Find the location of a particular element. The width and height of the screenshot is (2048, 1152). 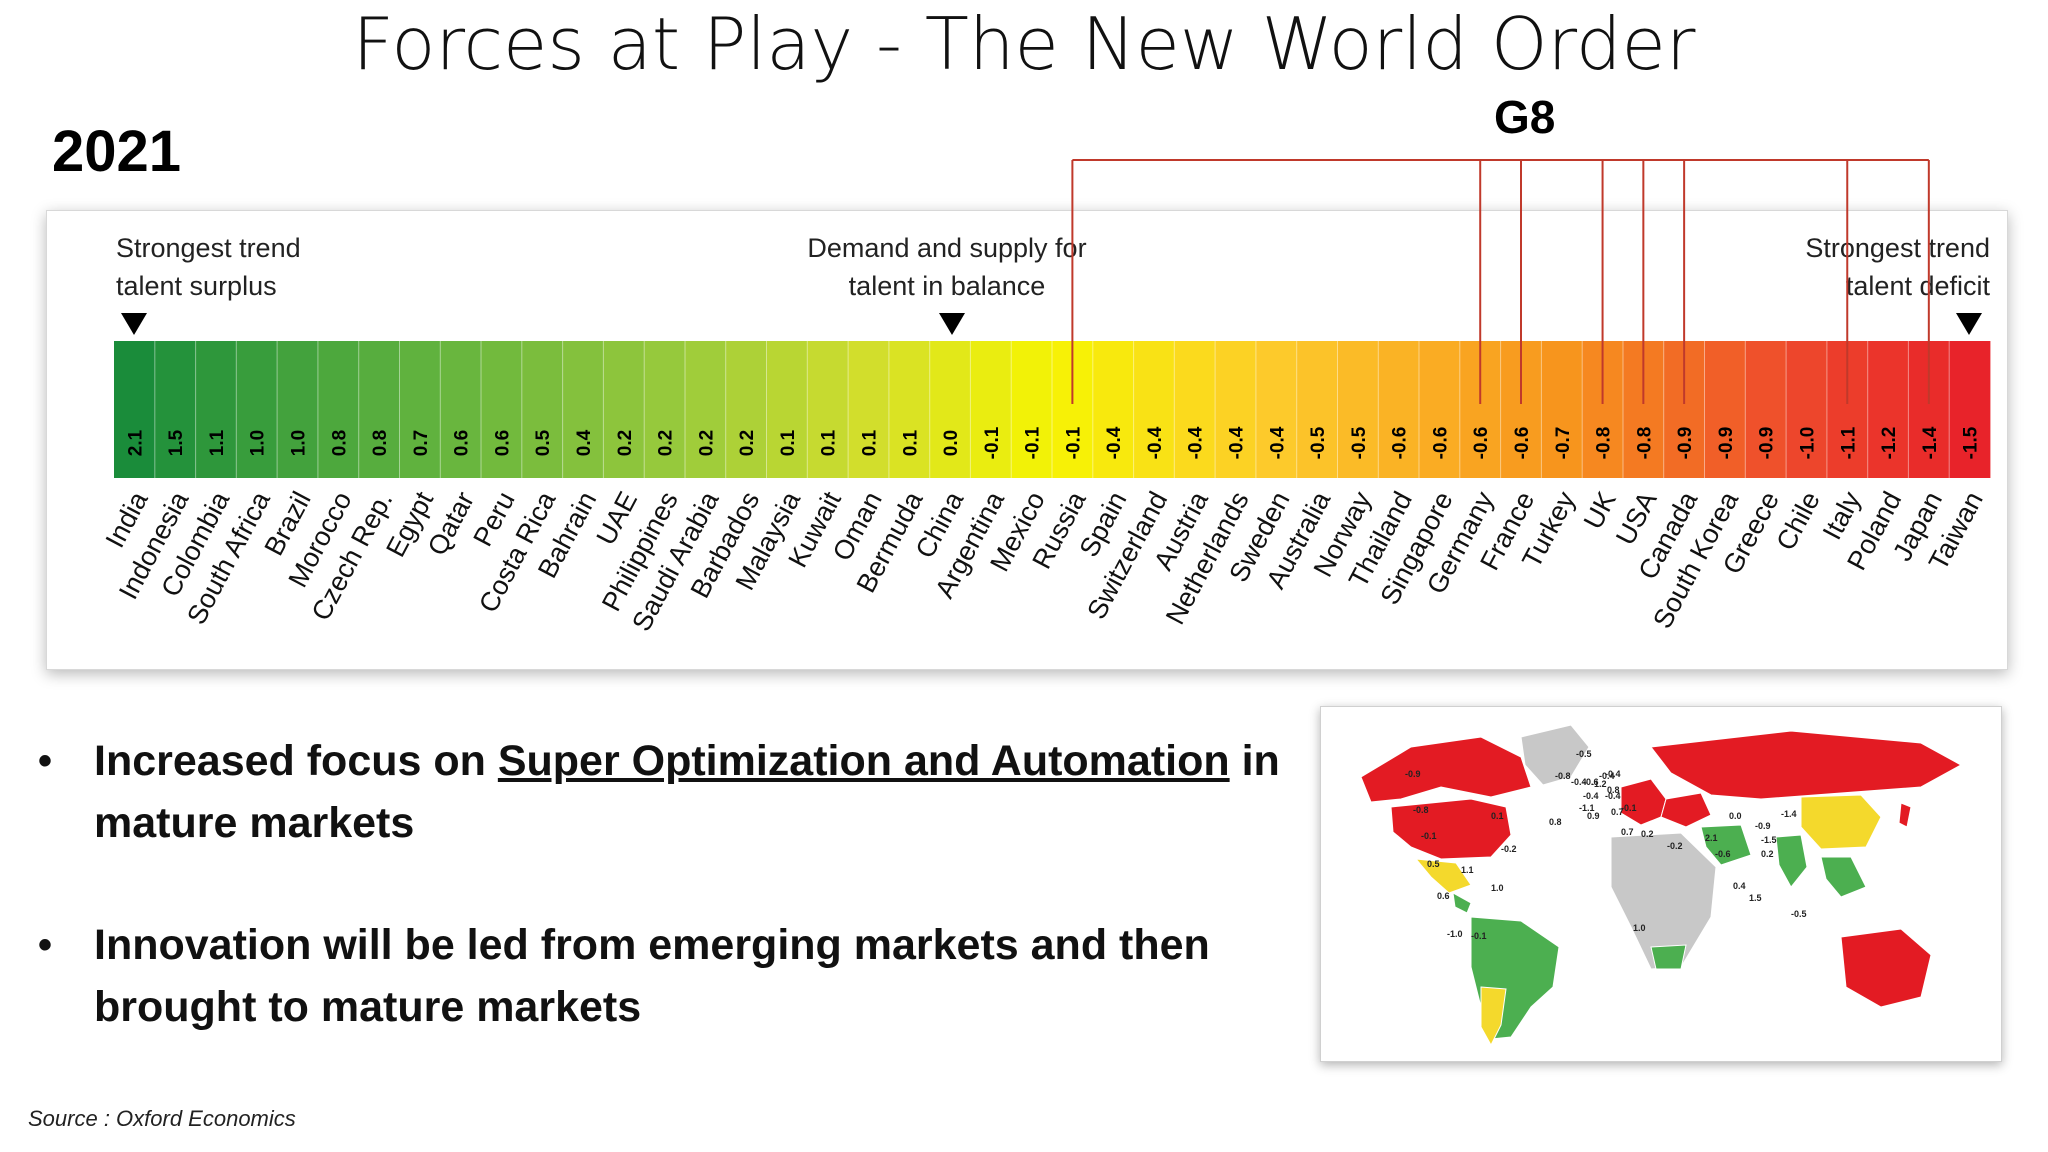

map-value-label: -1.0 is located at coordinates (1455, 934).